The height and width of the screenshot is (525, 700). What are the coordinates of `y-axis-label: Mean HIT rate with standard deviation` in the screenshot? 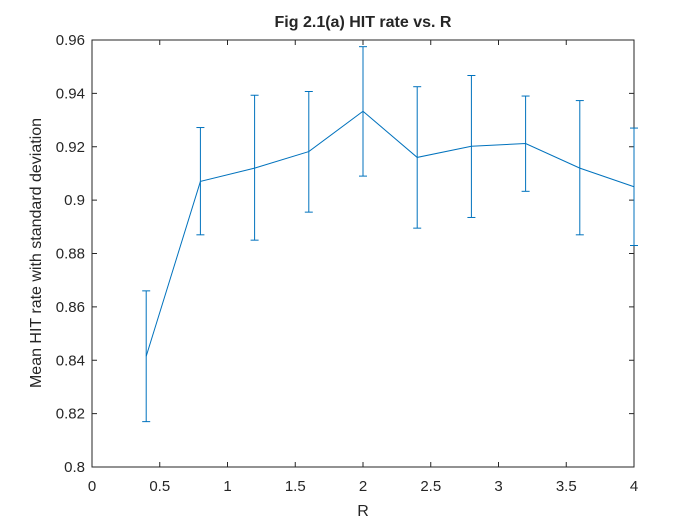 It's located at (36, 253).